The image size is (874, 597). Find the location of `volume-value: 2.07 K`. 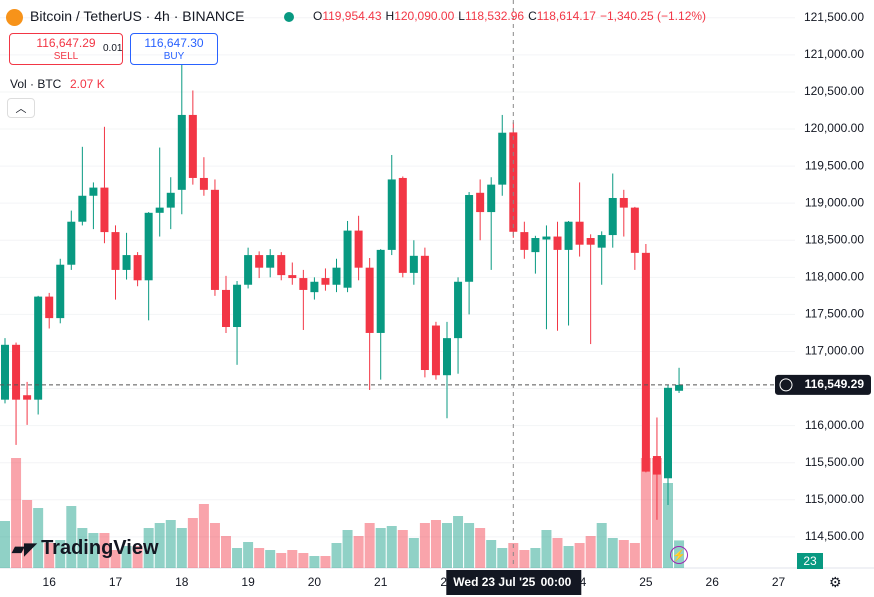

volume-value: 2.07 K is located at coordinates (87, 84).